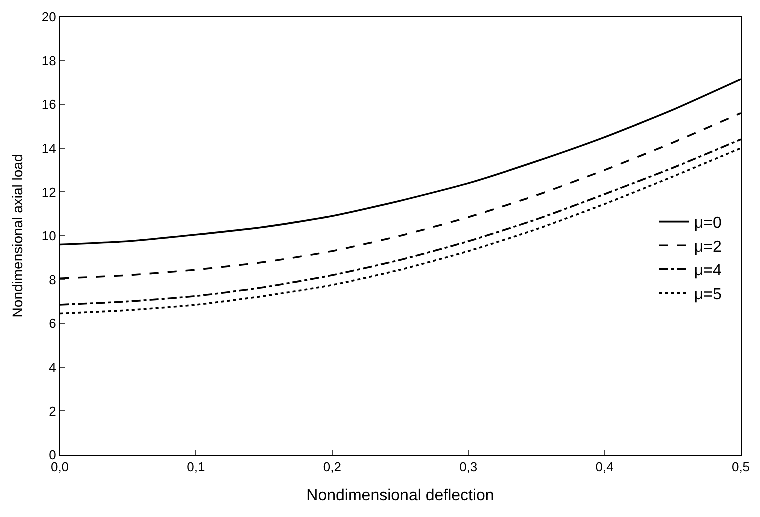  What do you see at coordinates (52, 367) in the screenshot?
I see `y-tick-label: 4` at bounding box center [52, 367].